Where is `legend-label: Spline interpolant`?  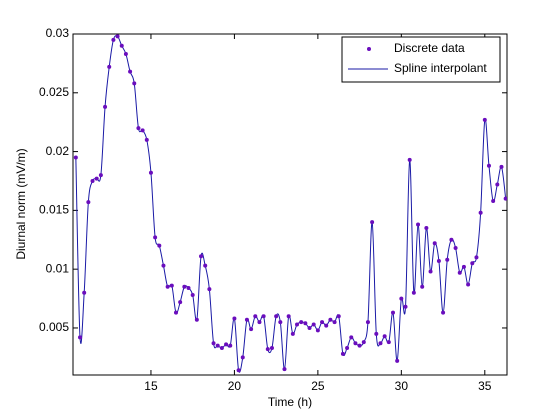
legend-label: Spline interpolant is located at coordinates (440, 68).